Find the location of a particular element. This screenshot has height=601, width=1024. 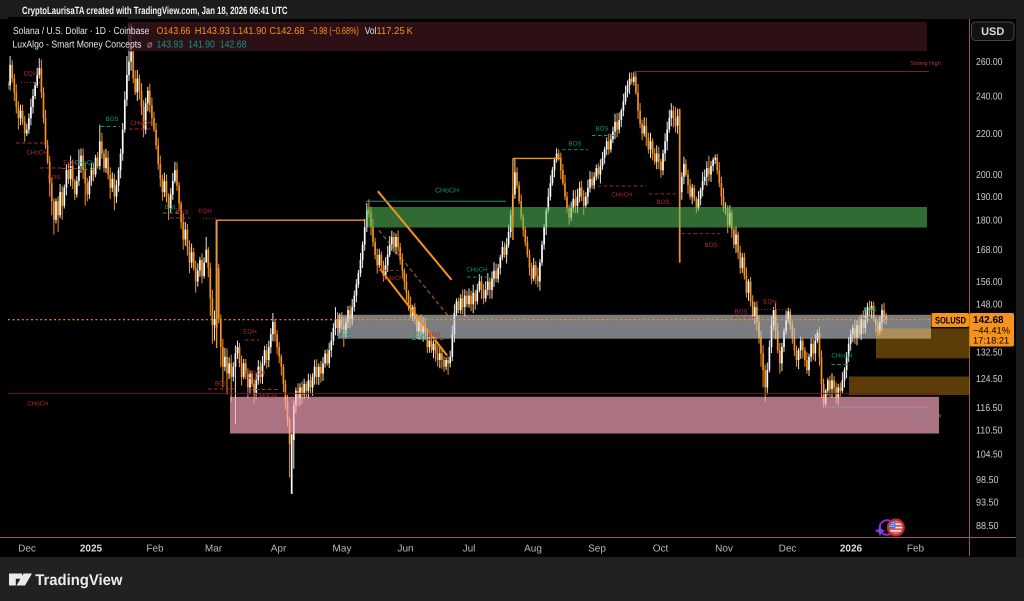

svg-text: −44.41% is located at coordinates (991, 330).